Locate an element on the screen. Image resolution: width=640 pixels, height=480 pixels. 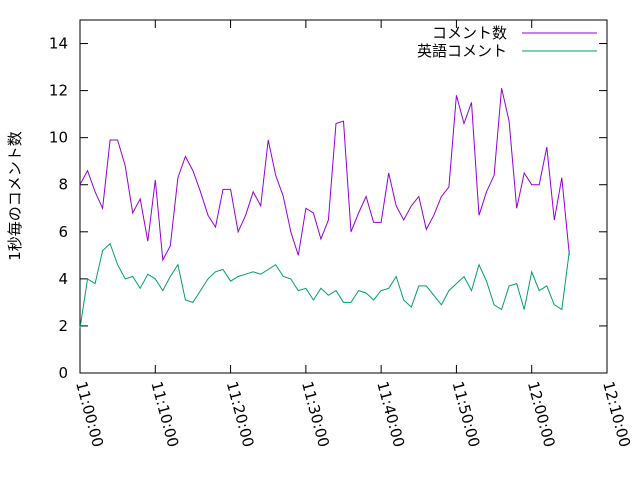
y-tick-label: 2 is located at coordinates (63, 326).